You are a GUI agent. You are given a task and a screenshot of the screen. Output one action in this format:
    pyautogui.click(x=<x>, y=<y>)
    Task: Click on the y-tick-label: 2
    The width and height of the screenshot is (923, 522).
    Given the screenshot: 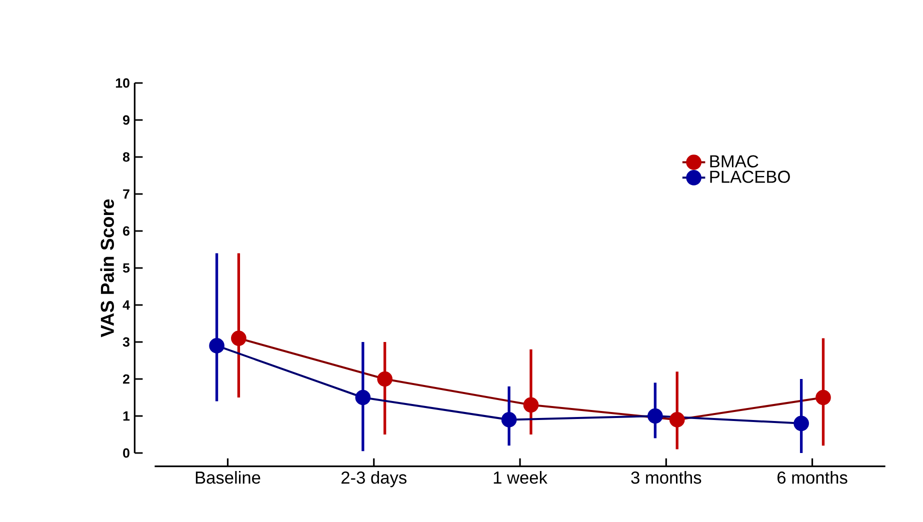 What is the action you would take?
    pyautogui.click(x=126, y=379)
    